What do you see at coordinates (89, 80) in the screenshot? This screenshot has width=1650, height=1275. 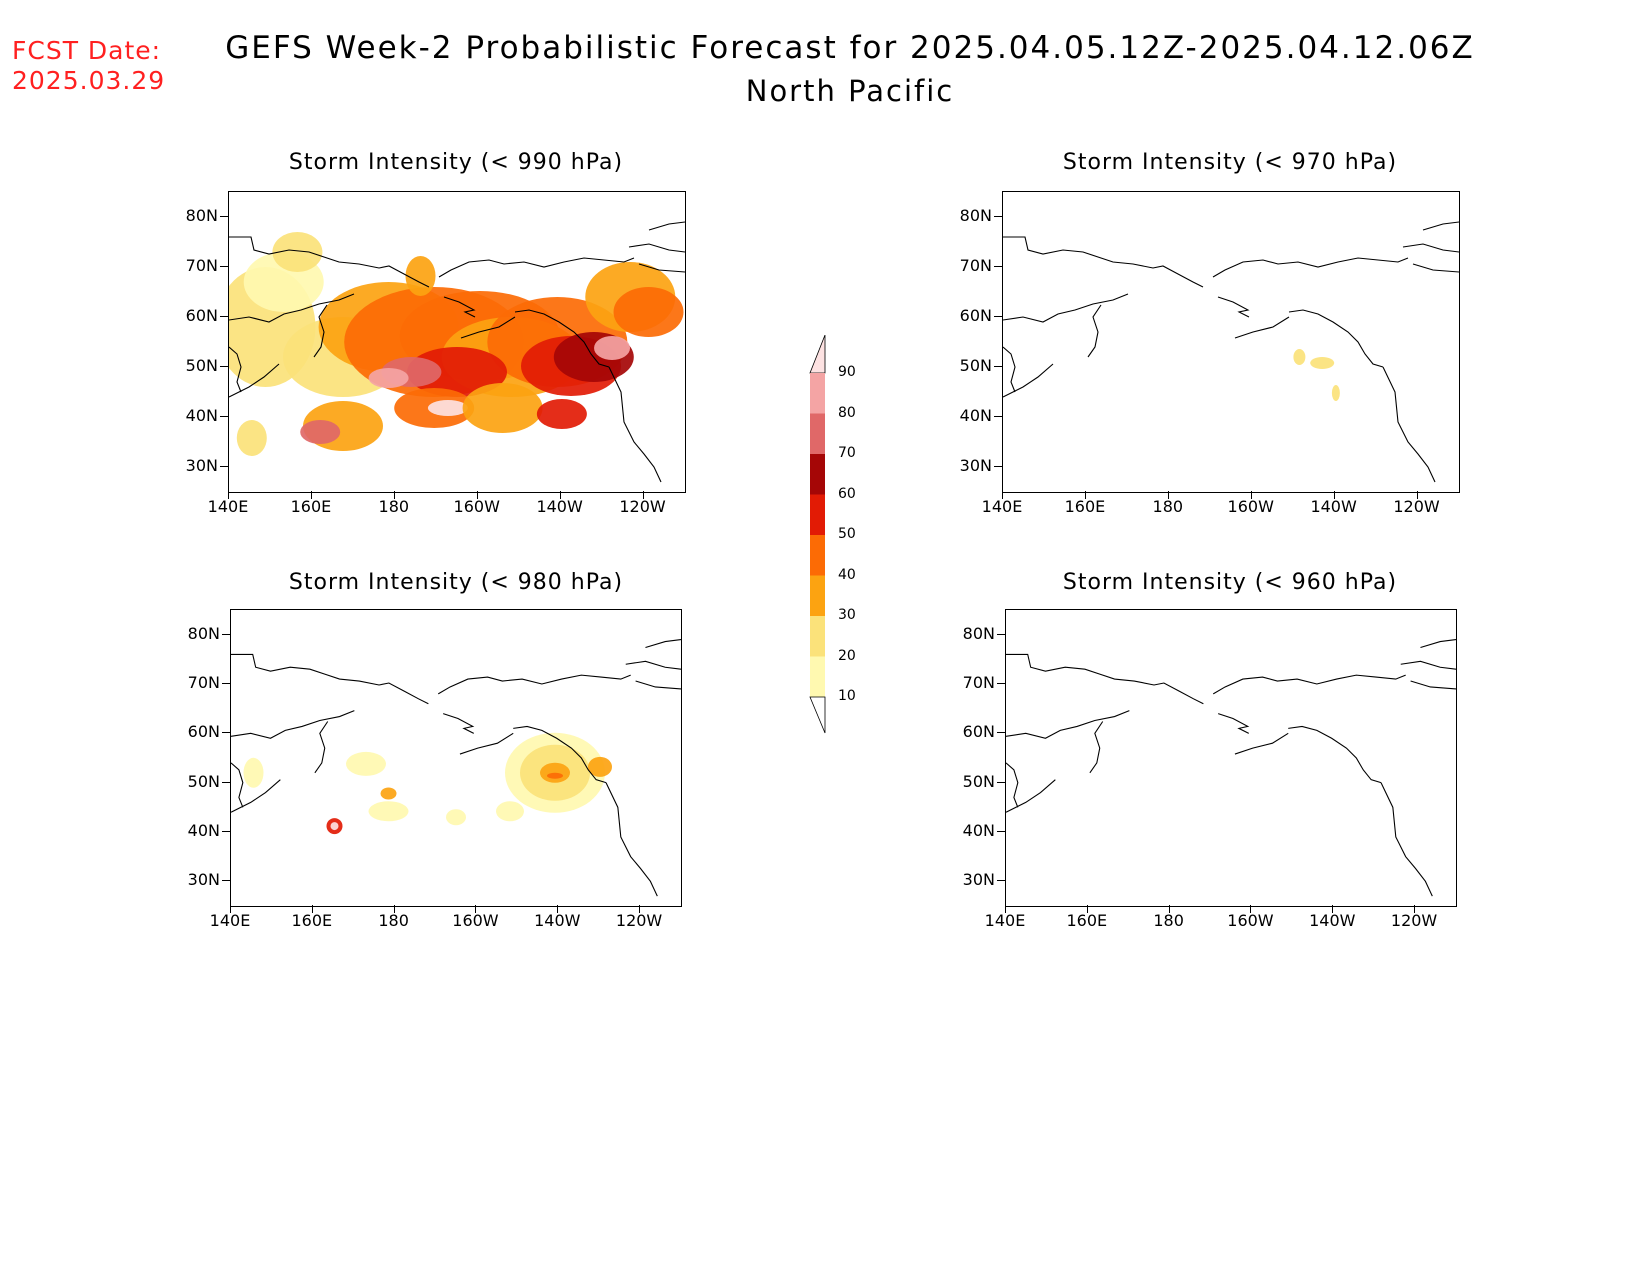 I see `forecast-date-value: 2025.03.29` at bounding box center [89, 80].